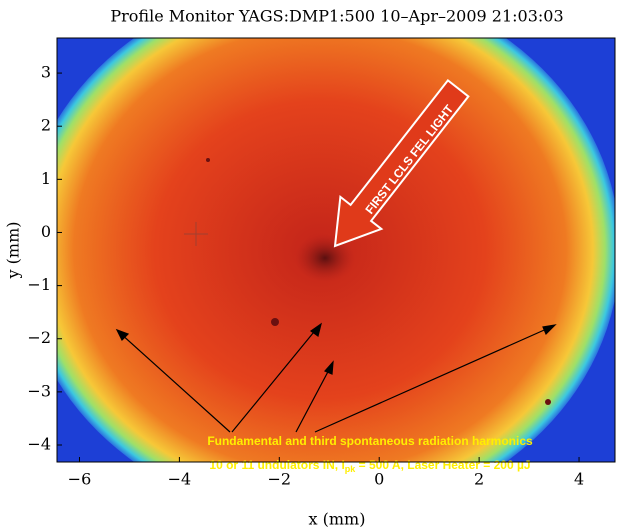  I want to click on y-tick-label: −2, so click(39, 337).